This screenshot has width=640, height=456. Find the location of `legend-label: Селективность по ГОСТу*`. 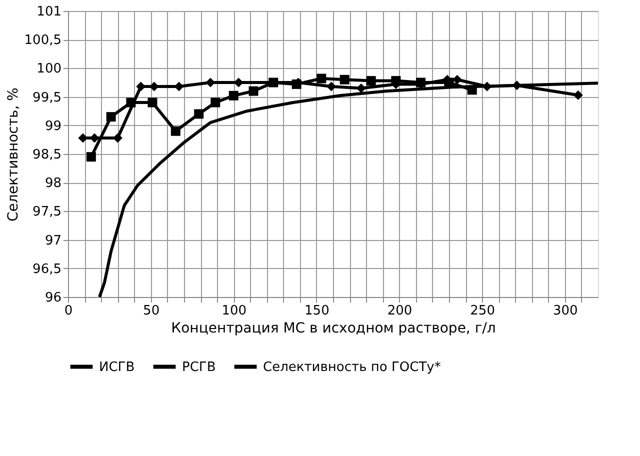

legend-label: Селективность по ГОСТу* is located at coordinates (352, 367).